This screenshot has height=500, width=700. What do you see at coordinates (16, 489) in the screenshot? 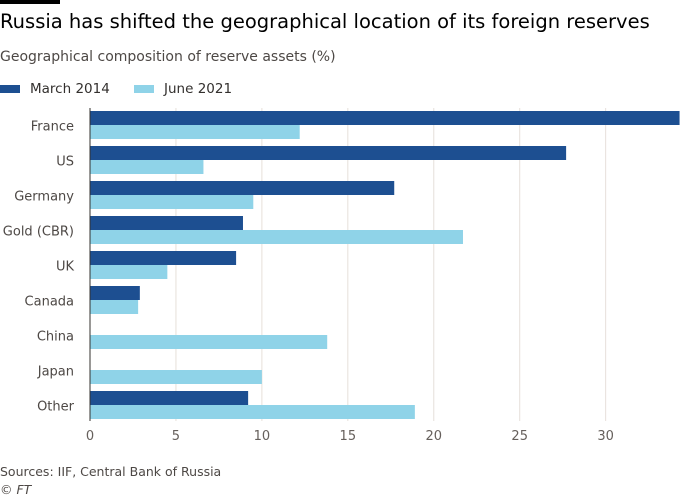
I see `copyright-credit: © FT` at bounding box center [16, 489].